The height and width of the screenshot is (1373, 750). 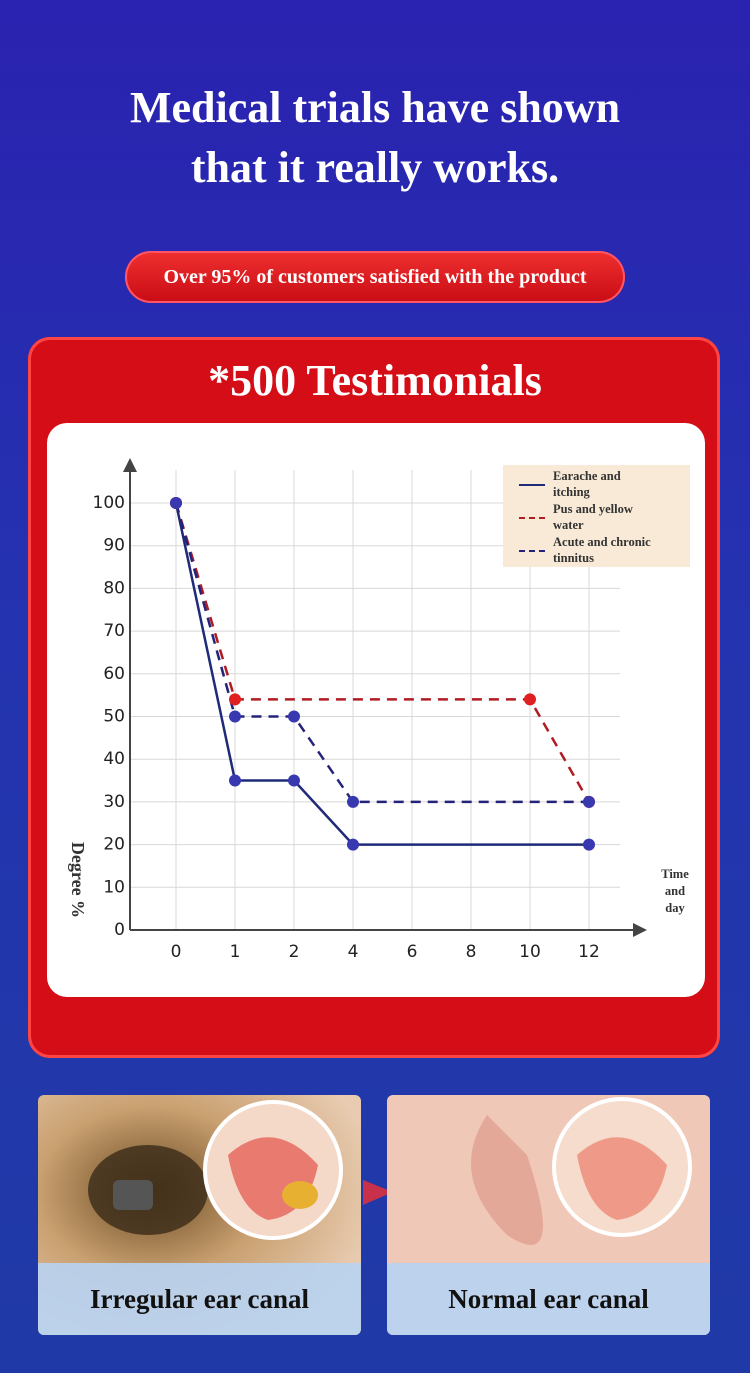 I want to click on legend-label: Pus and yellow water, so click(x=593, y=517).